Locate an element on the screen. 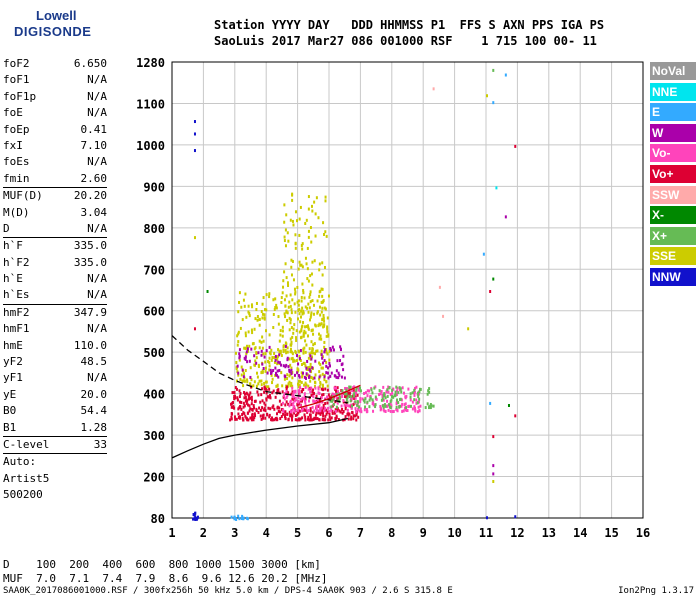  param-row: h`Es N/A is located at coordinates (55, 295).